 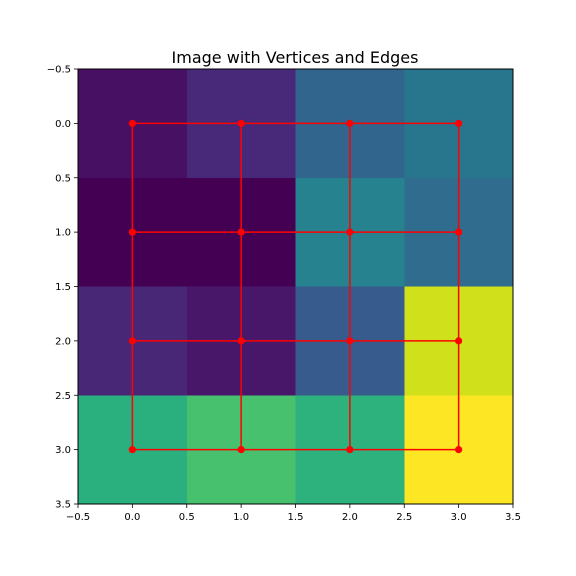 I want to click on y-tick-label: 2.5, so click(x=63, y=396).